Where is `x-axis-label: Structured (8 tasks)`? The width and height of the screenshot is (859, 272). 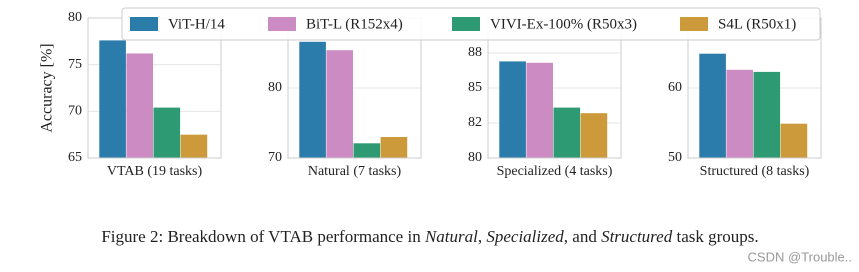
x-axis-label: Structured (8 tasks) is located at coordinates (755, 171).